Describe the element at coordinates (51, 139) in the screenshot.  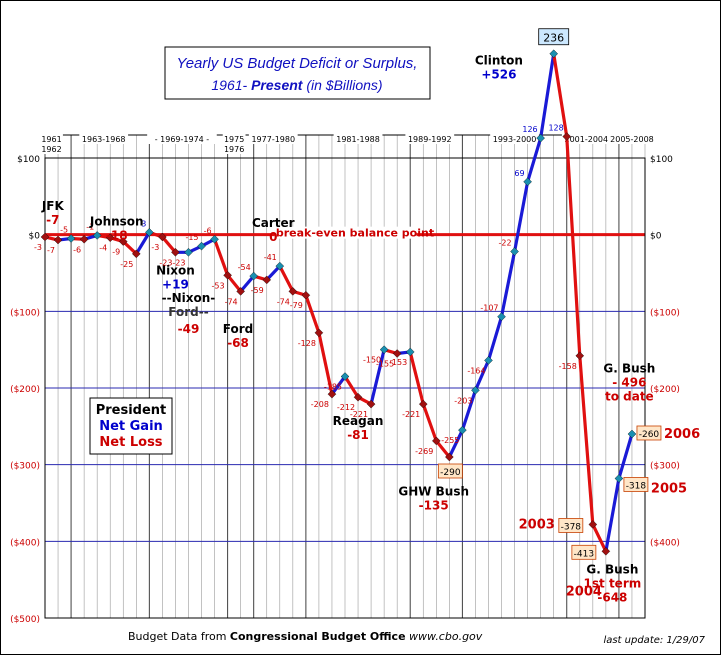
I see `term-label: 1961` at that location.